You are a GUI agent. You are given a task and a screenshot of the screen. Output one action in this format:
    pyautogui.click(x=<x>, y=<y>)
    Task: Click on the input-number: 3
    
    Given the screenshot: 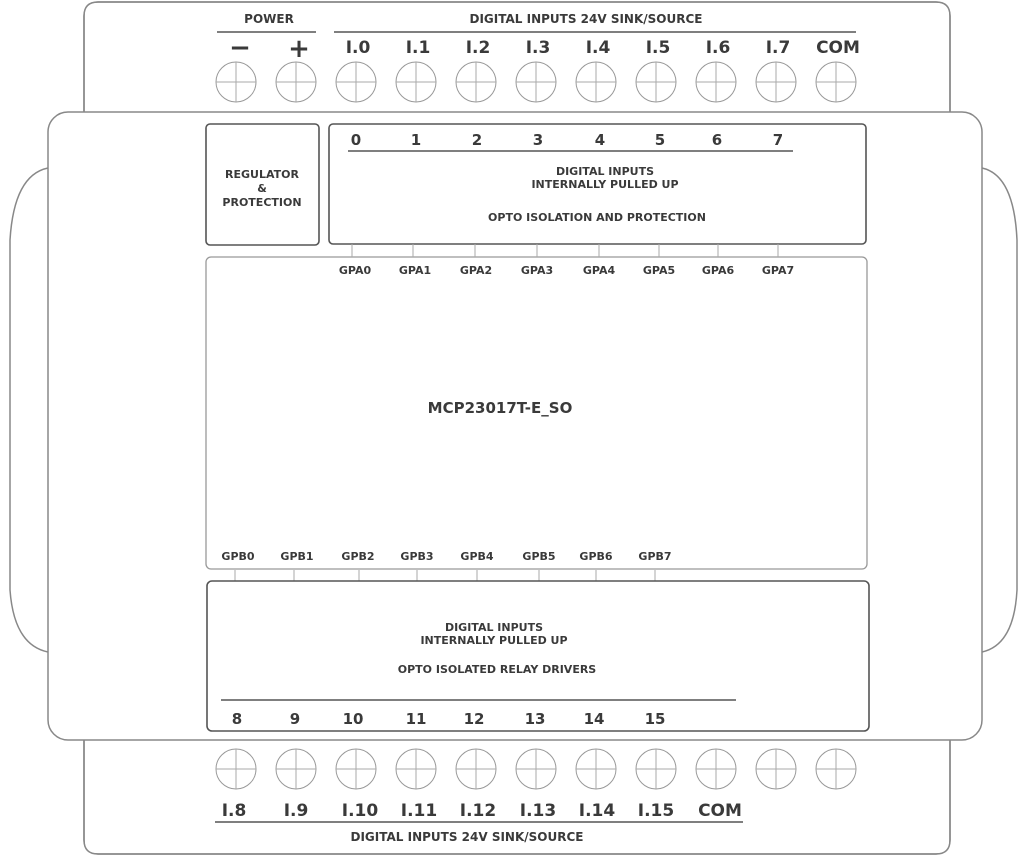 What is the action you would take?
    pyautogui.click(x=538, y=140)
    